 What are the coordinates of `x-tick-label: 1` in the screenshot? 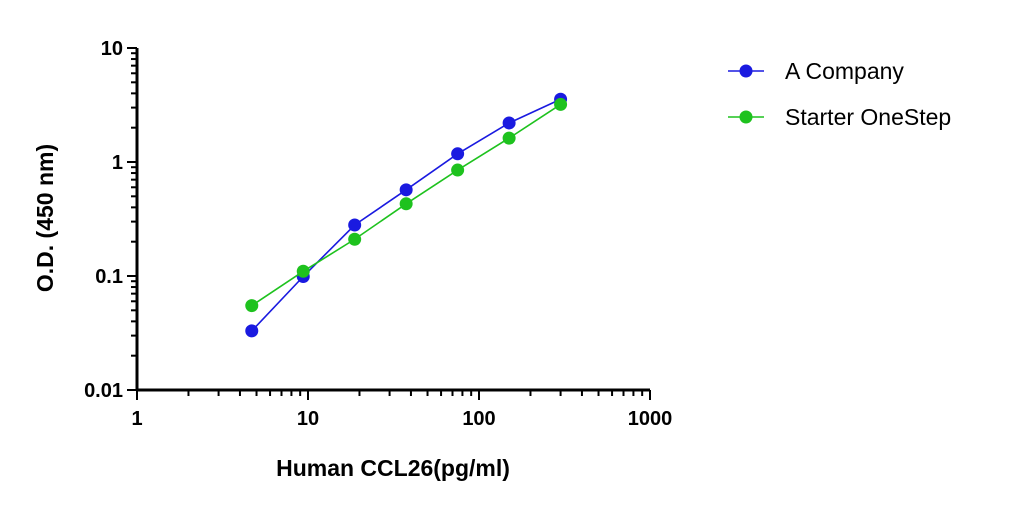 It's located at (136, 419).